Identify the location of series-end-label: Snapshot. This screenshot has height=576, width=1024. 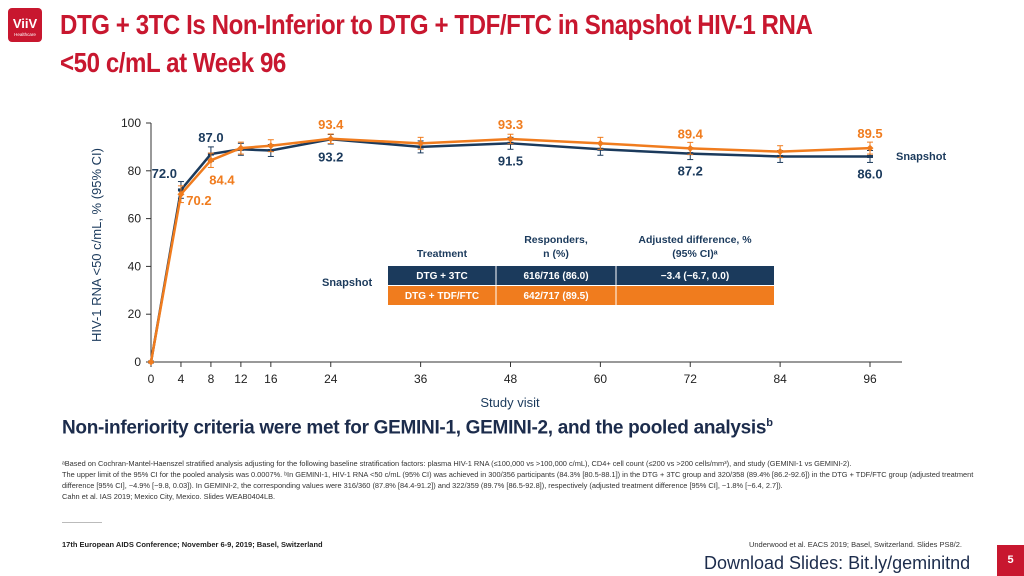
(921, 157).